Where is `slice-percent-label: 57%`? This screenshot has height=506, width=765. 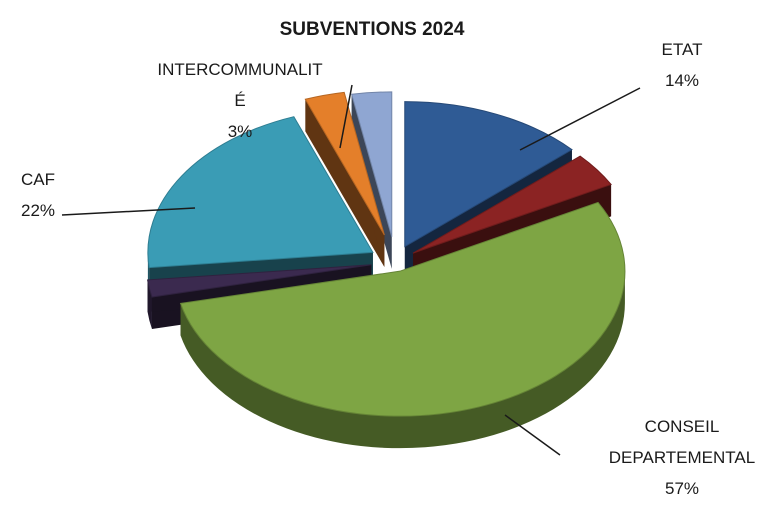
slice-percent-label: 57% is located at coordinates (682, 488).